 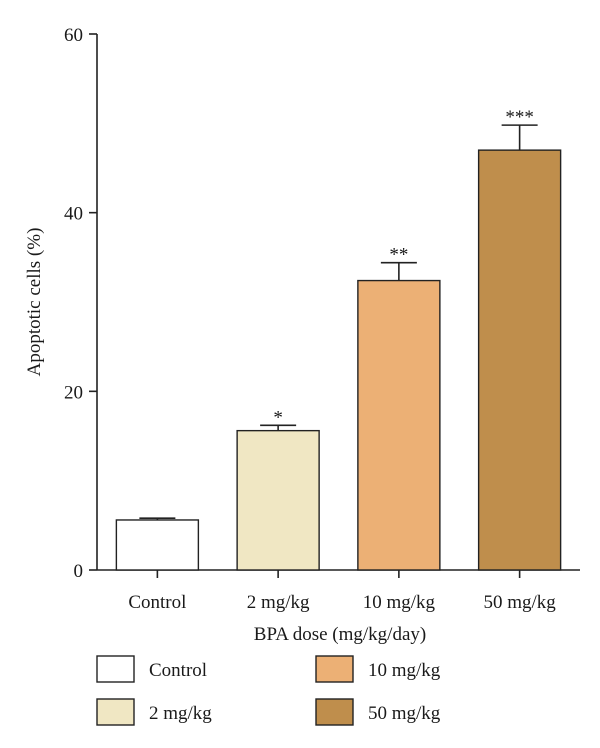 I want to click on significance-label-1: *, so click(x=278, y=417).